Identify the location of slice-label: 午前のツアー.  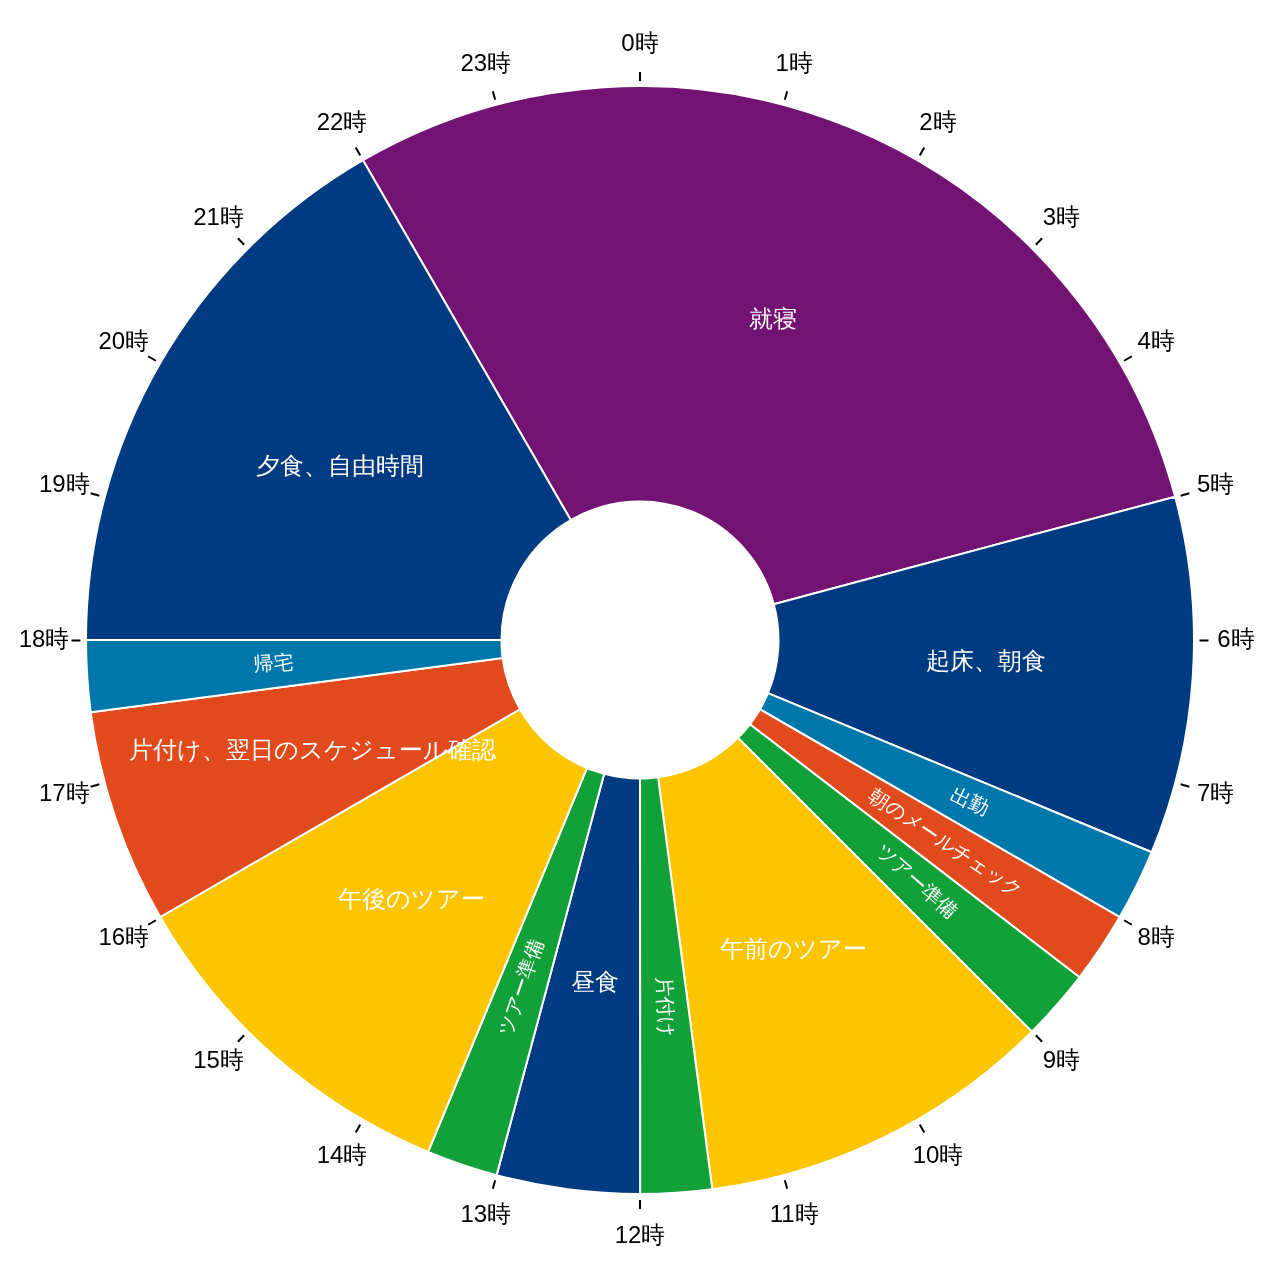
(793, 949).